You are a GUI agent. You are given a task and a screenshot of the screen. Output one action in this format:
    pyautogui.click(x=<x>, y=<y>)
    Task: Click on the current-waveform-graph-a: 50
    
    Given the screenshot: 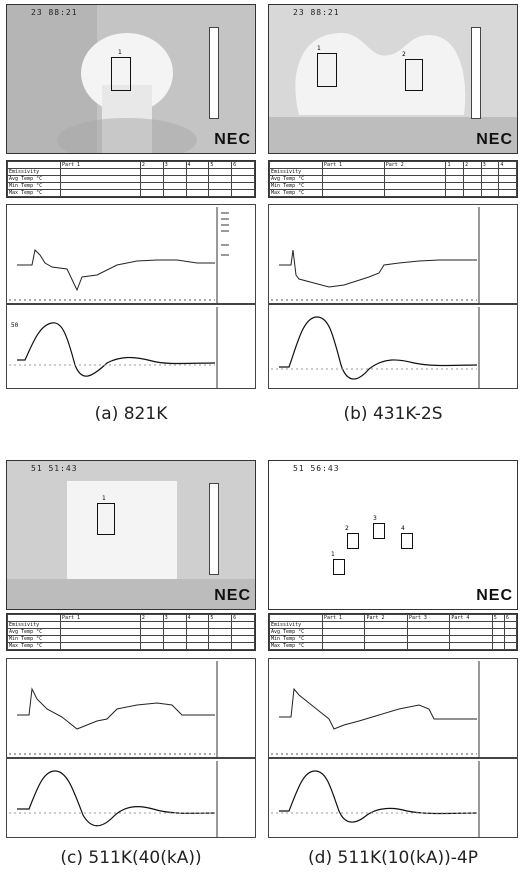 What is the action you would take?
    pyautogui.click(x=131, y=346)
    